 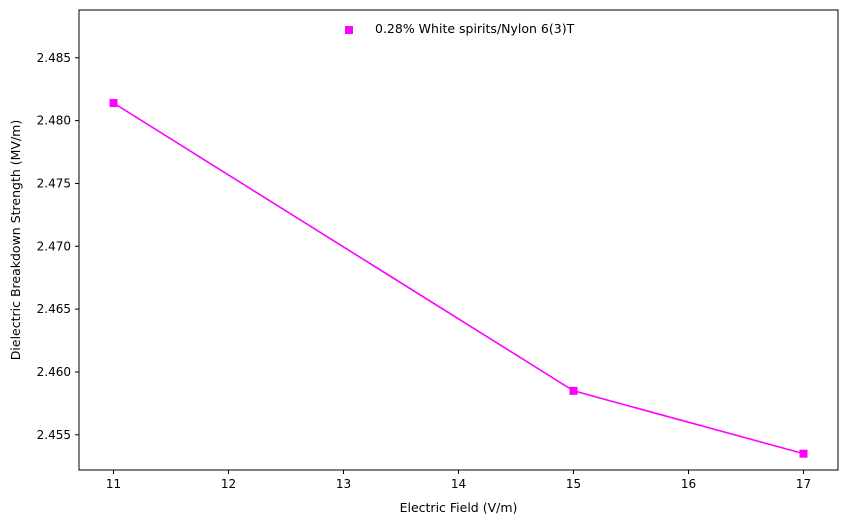 I want to click on y-tick-label: 2.455, so click(x=54, y=435).